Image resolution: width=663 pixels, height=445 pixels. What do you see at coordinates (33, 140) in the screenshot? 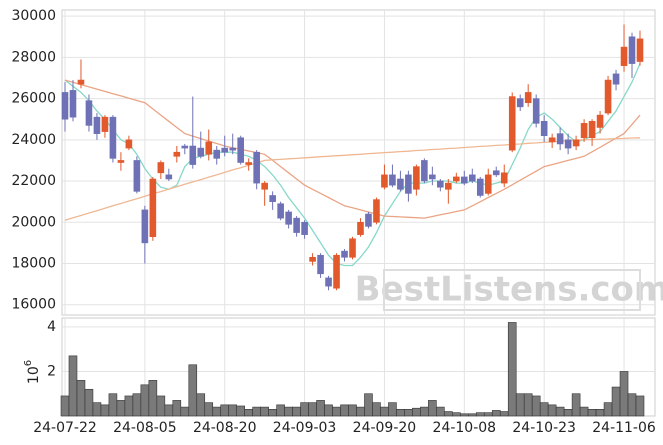
I see `y-tick-label: 24000` at bounding box center [33, 140].